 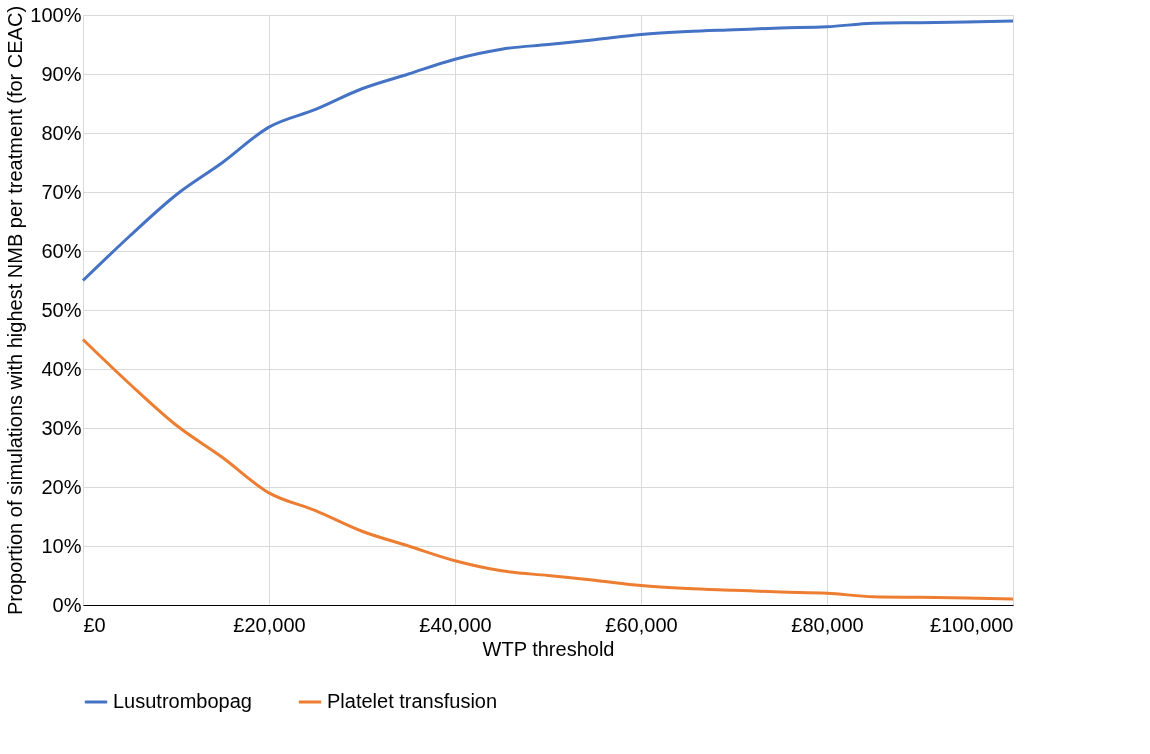 I want to click on y-tick-label: 100%, so click(x=56, y=14).